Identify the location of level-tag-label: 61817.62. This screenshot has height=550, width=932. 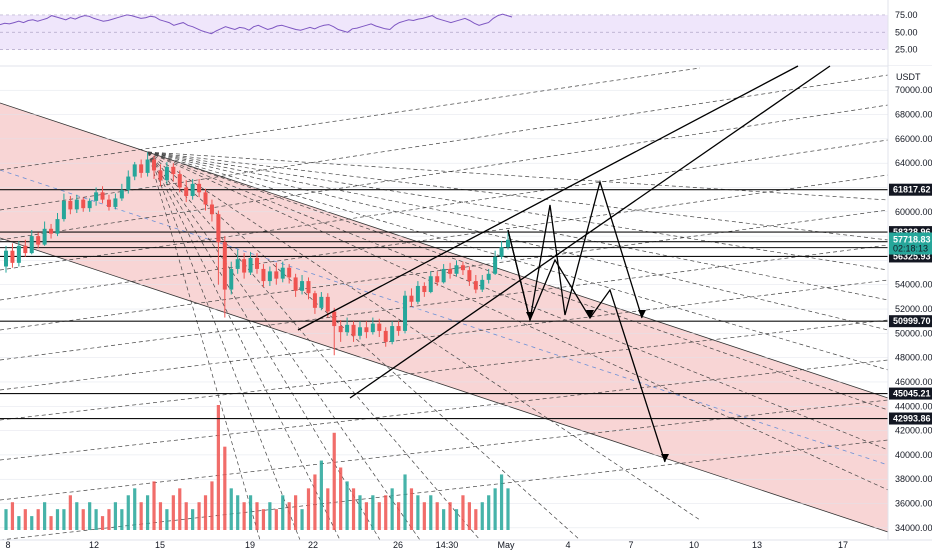
(912, 190).